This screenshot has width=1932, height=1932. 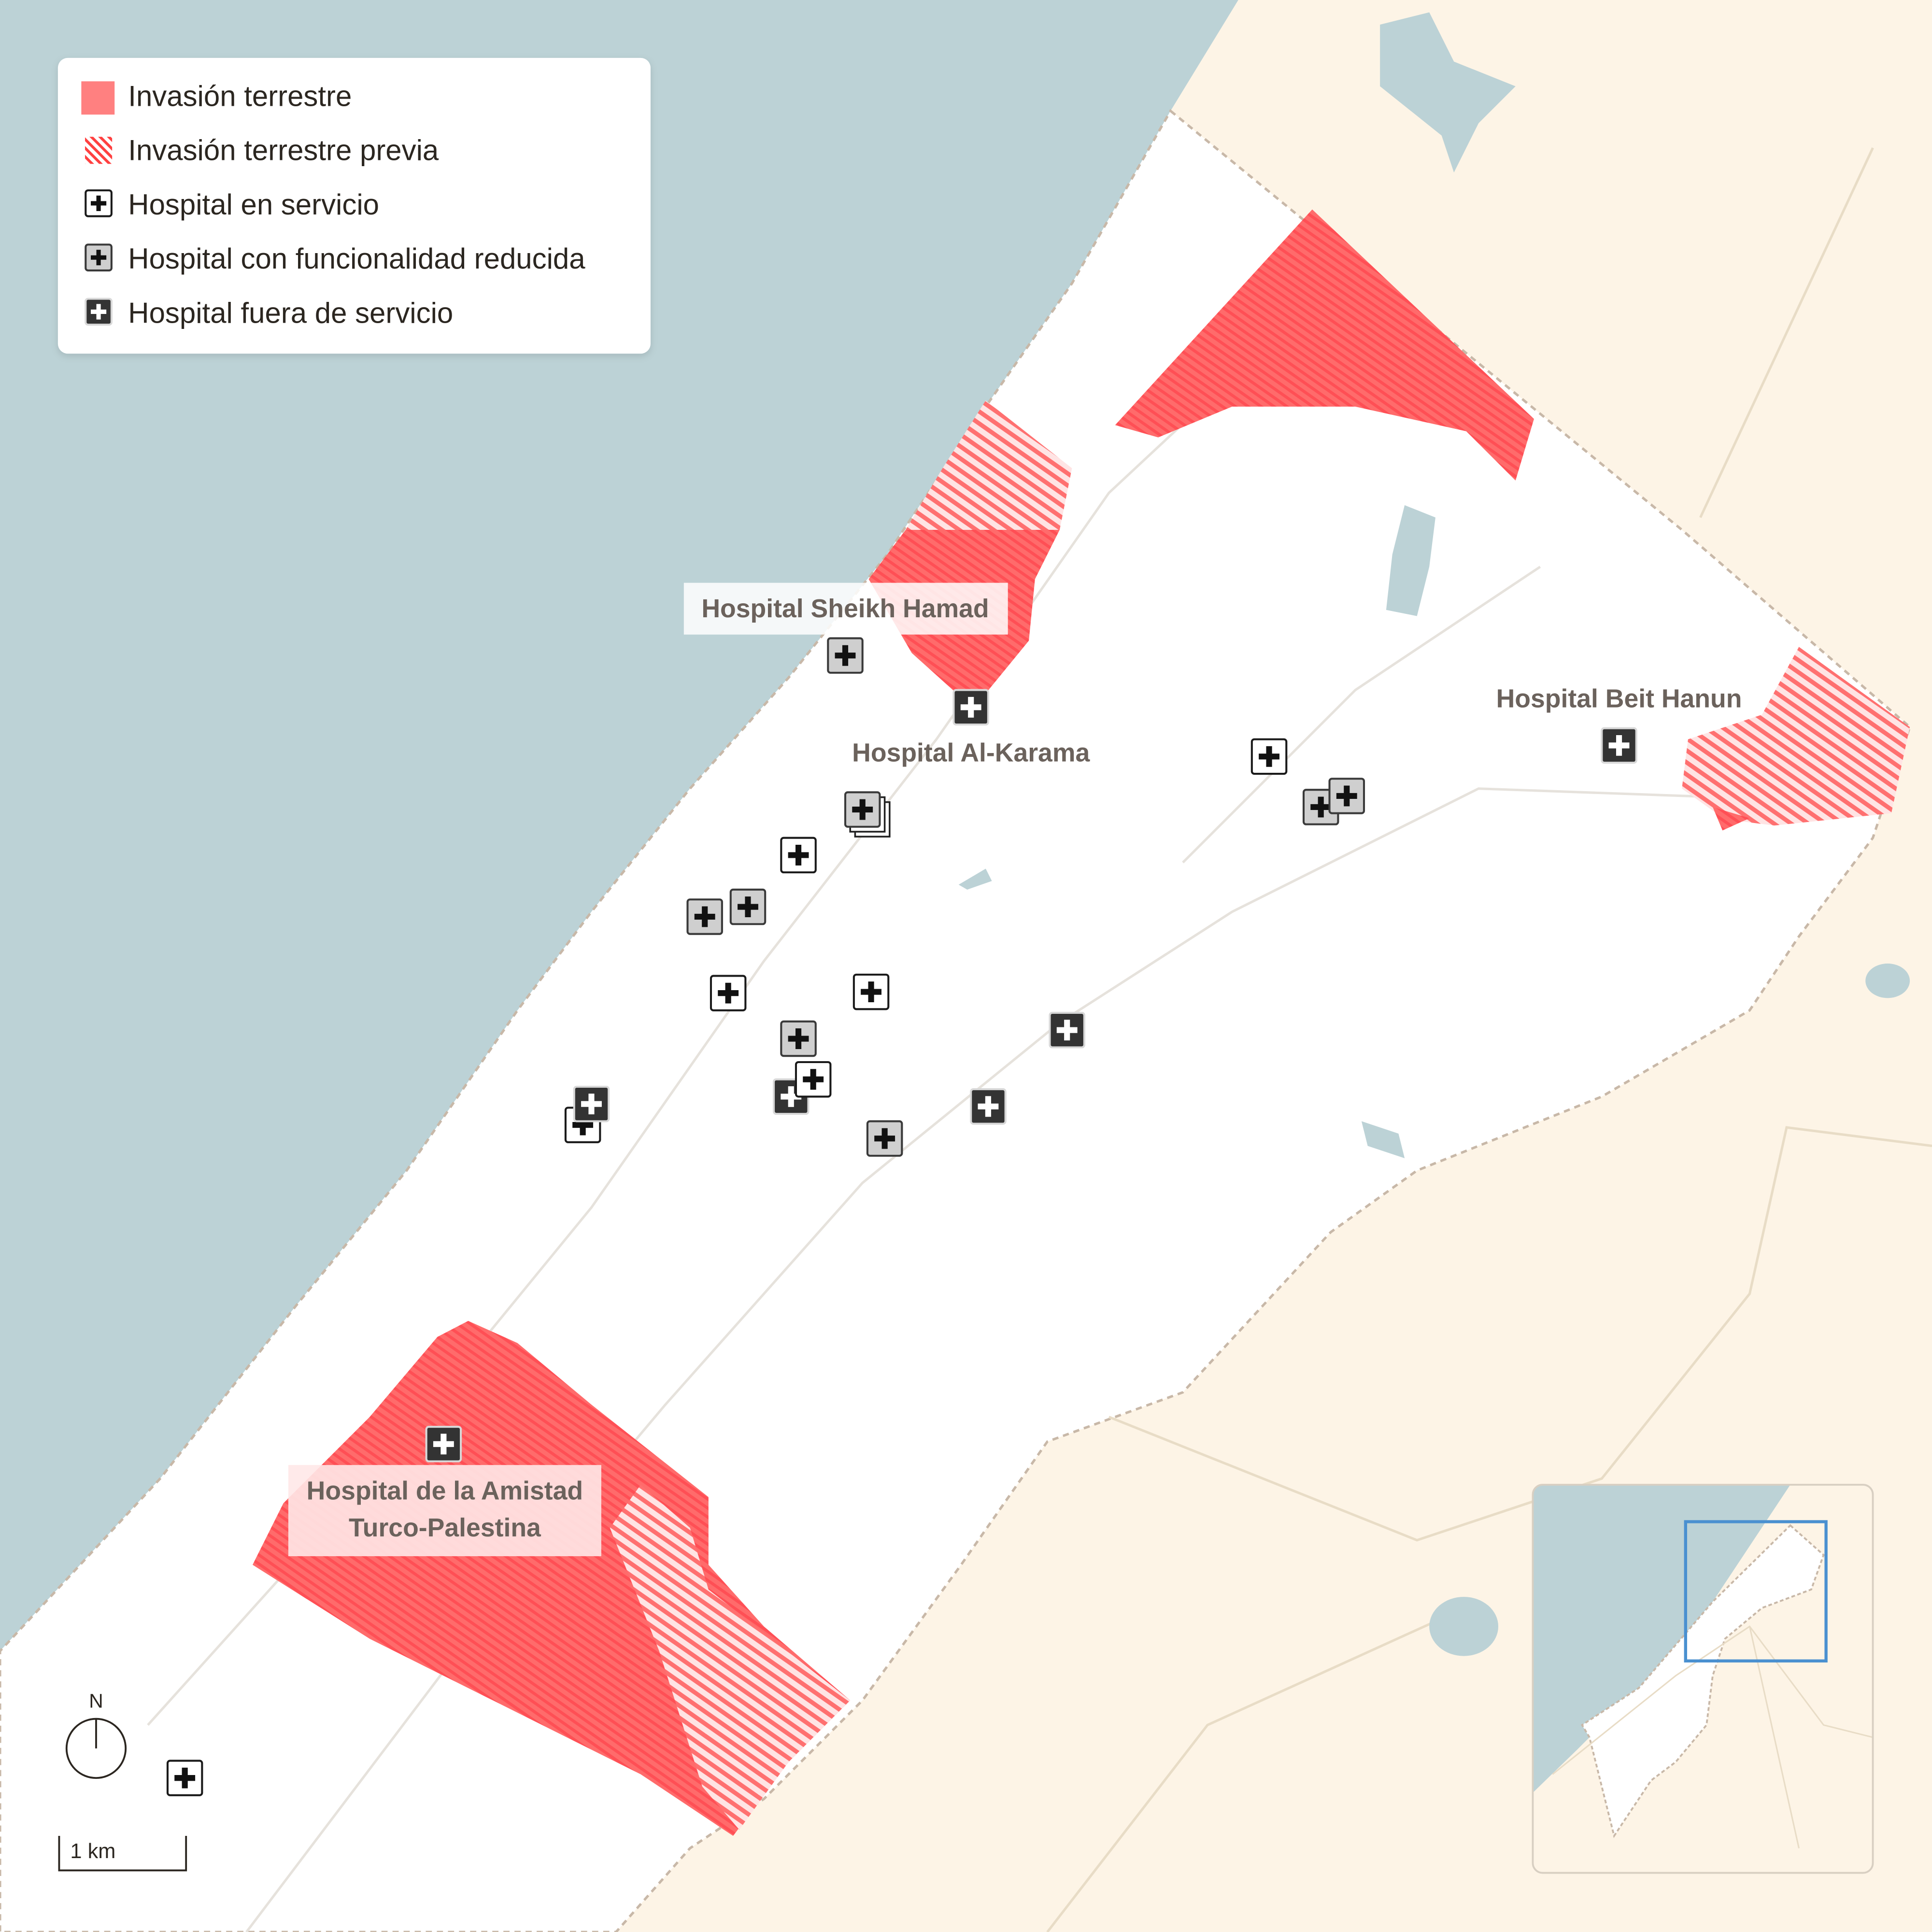 I want to click on locator-box, so click(x=1756, y=1591).